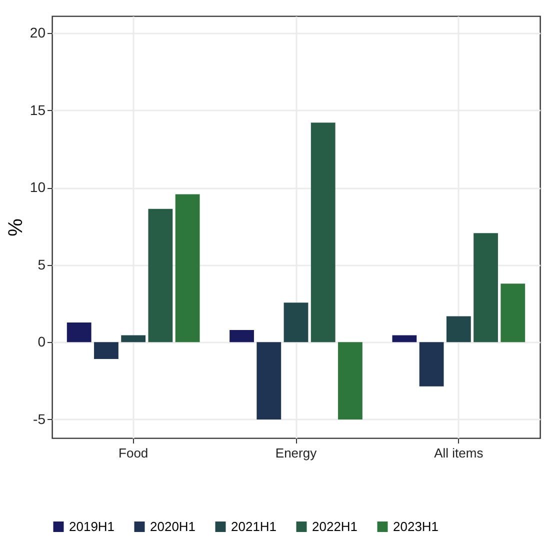 This screenshot has height=540, width=548. What do you see at coordinates (15, 227) in the screenshot?
I see `y-axis-title: %` at bounding box center [15, 227].